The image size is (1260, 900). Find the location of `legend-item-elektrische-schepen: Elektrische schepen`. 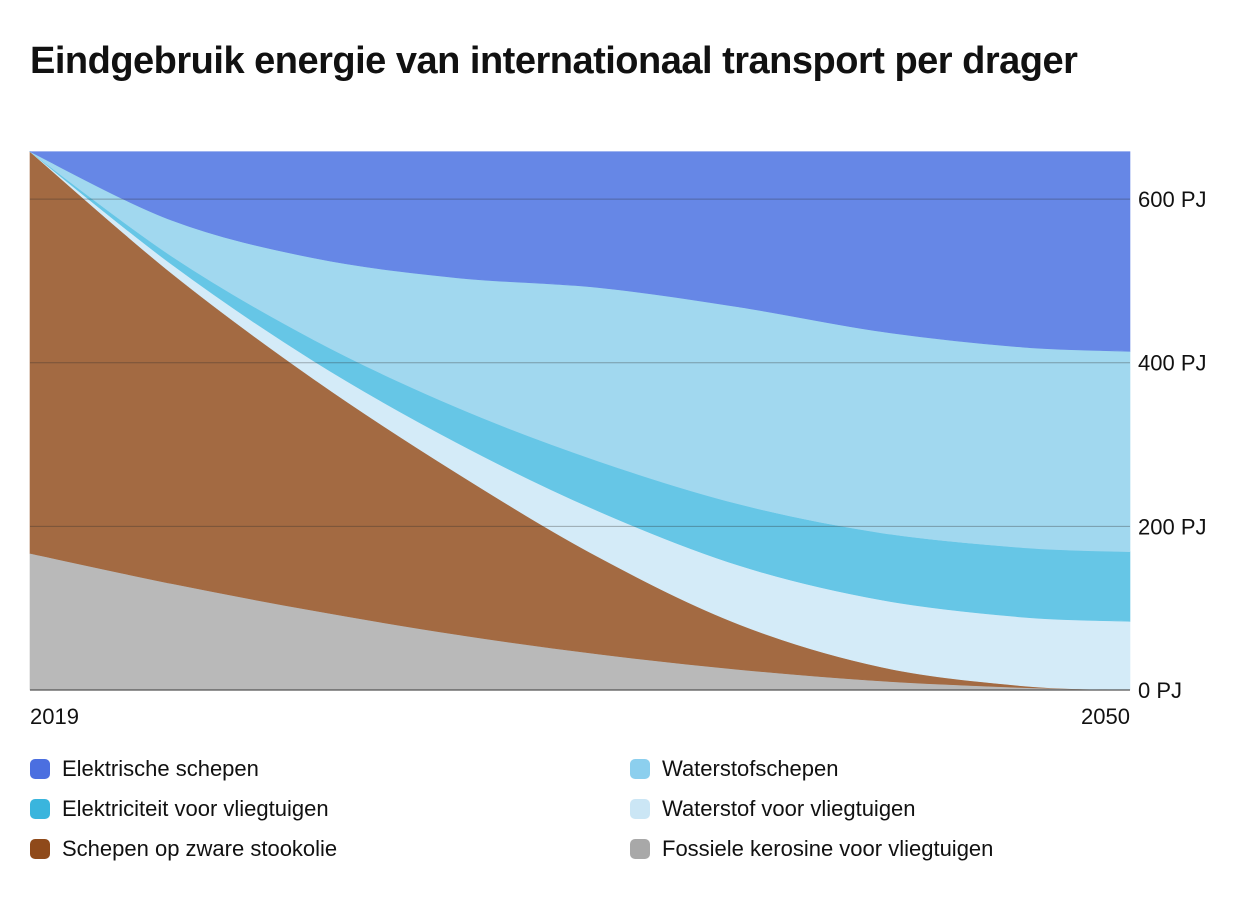

legend-item-elektrische-schepen: Elektrische schepen is located at coordinates (330, 769).